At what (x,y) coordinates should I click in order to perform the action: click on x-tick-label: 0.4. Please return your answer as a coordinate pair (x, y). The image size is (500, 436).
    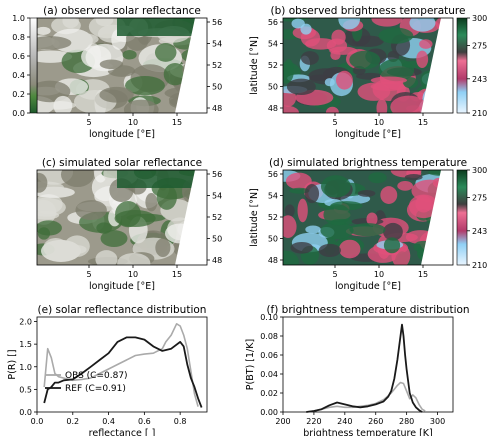
    Looking at the image, I should click on (108, 421).